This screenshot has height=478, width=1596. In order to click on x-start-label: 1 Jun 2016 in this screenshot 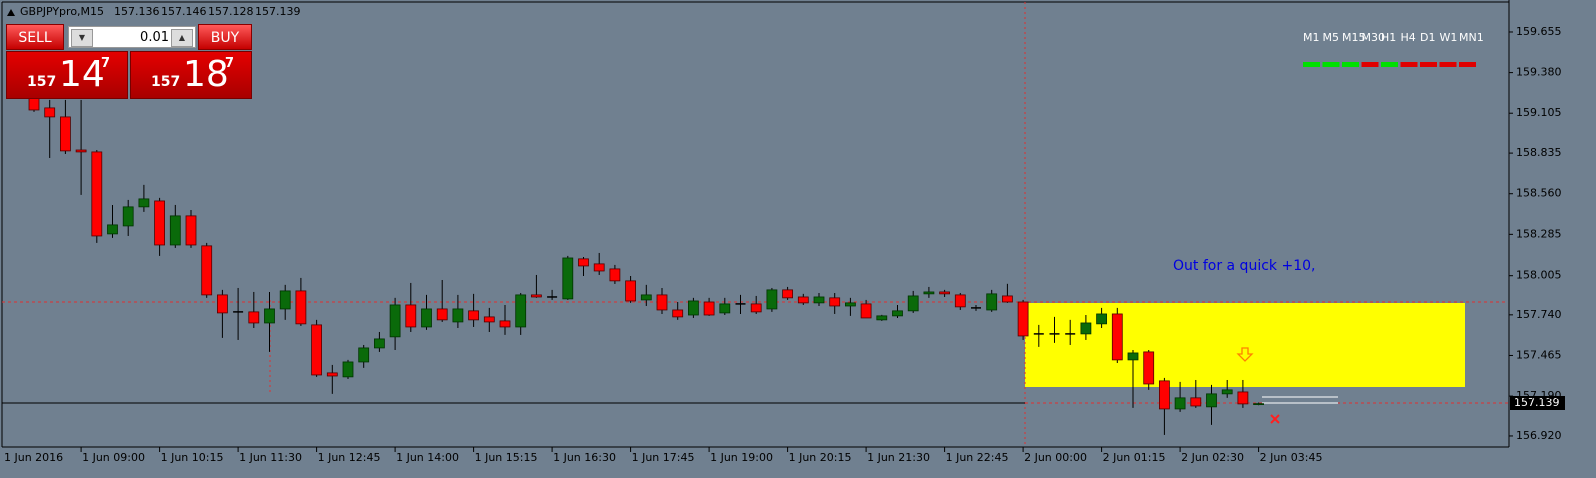, I will do `click(33, 457)`.